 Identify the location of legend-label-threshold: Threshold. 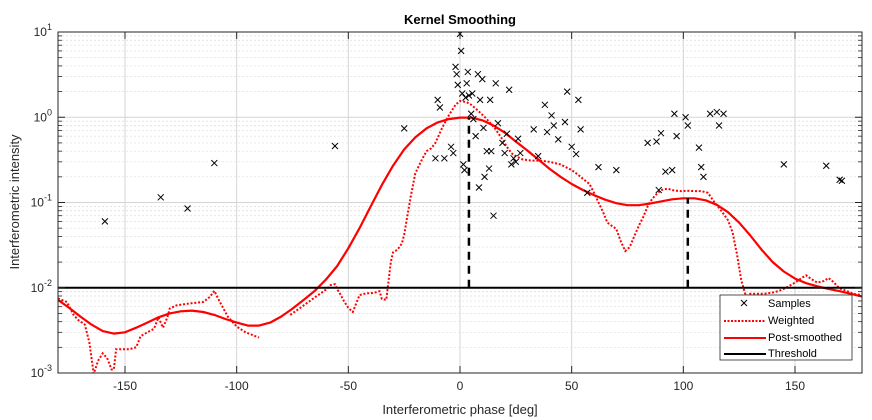
(792, 354).